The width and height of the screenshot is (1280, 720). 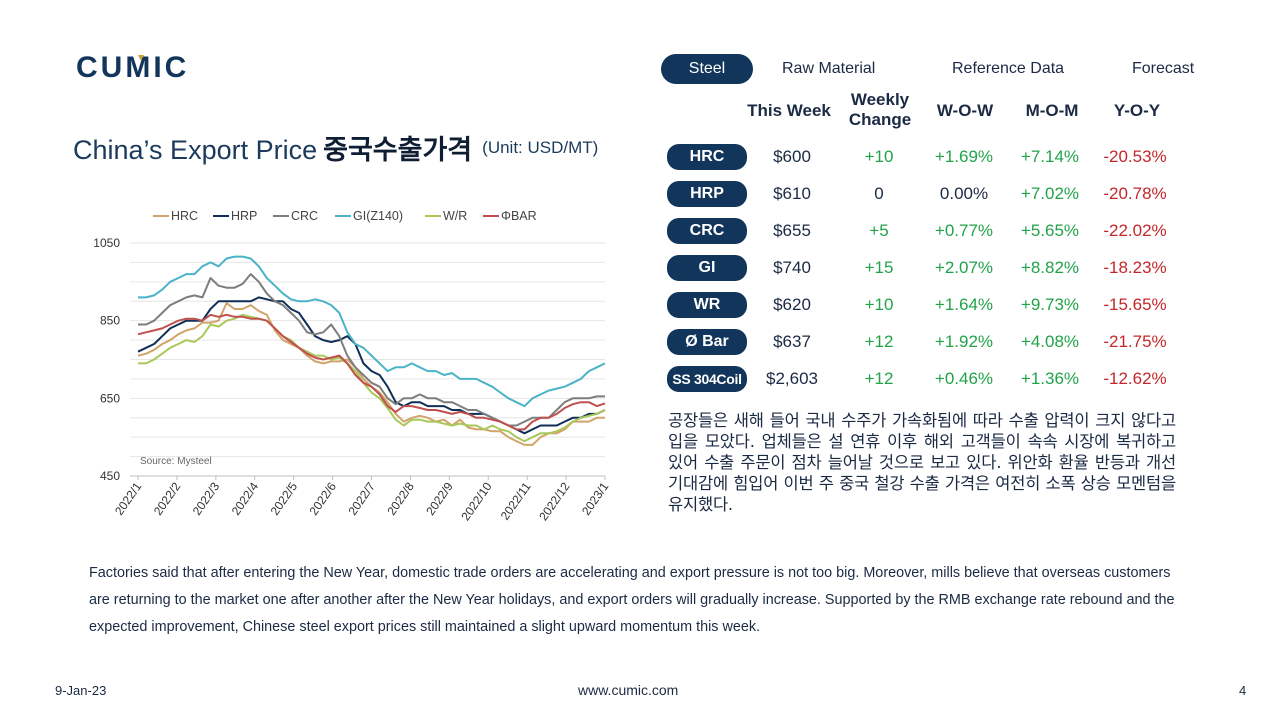 I want to click on mom-cell: +4.08%, so click(x=1050, y=341).